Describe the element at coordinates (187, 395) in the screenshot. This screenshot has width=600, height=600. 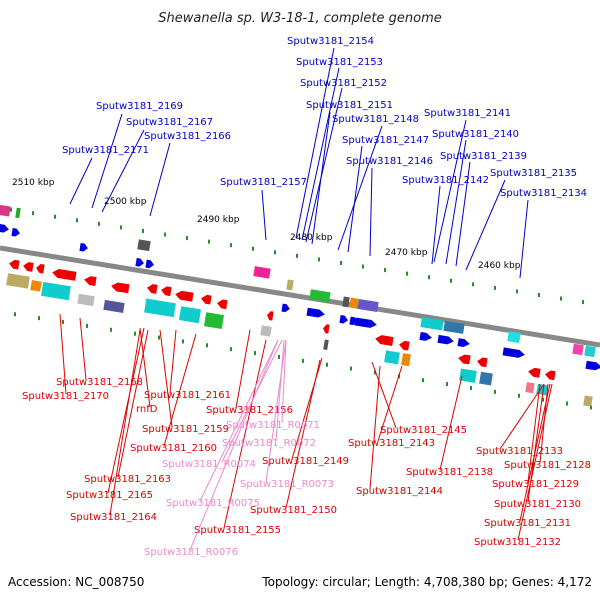
I see `bottom-gene-label: Sputw3181_2161` at that location.